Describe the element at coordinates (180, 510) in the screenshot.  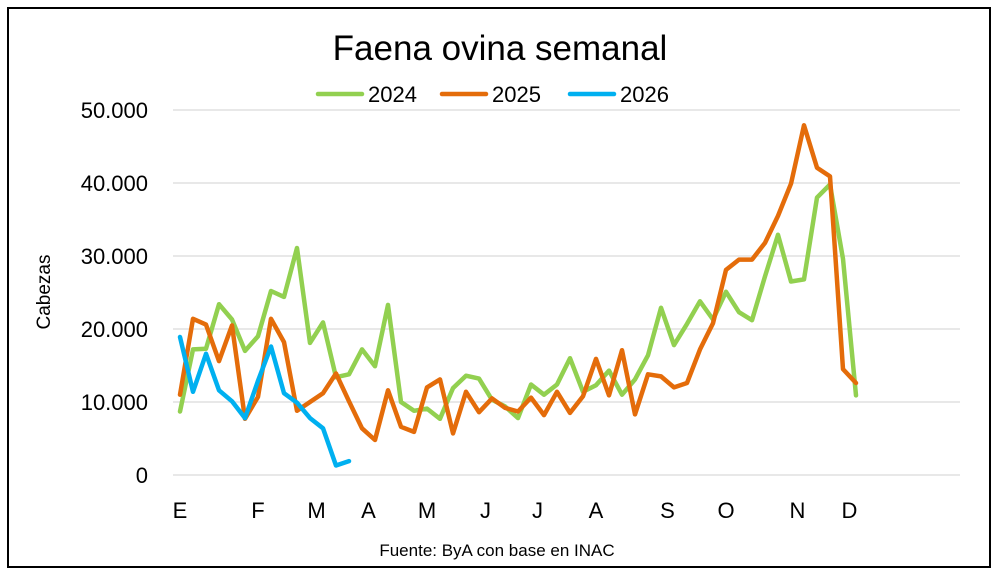
I see `x-tick-label: E` at that location.